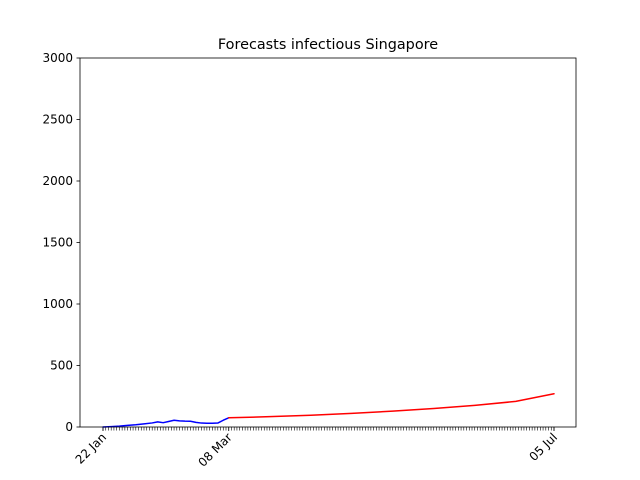  I want to click on series-lines, so click(328, 410).